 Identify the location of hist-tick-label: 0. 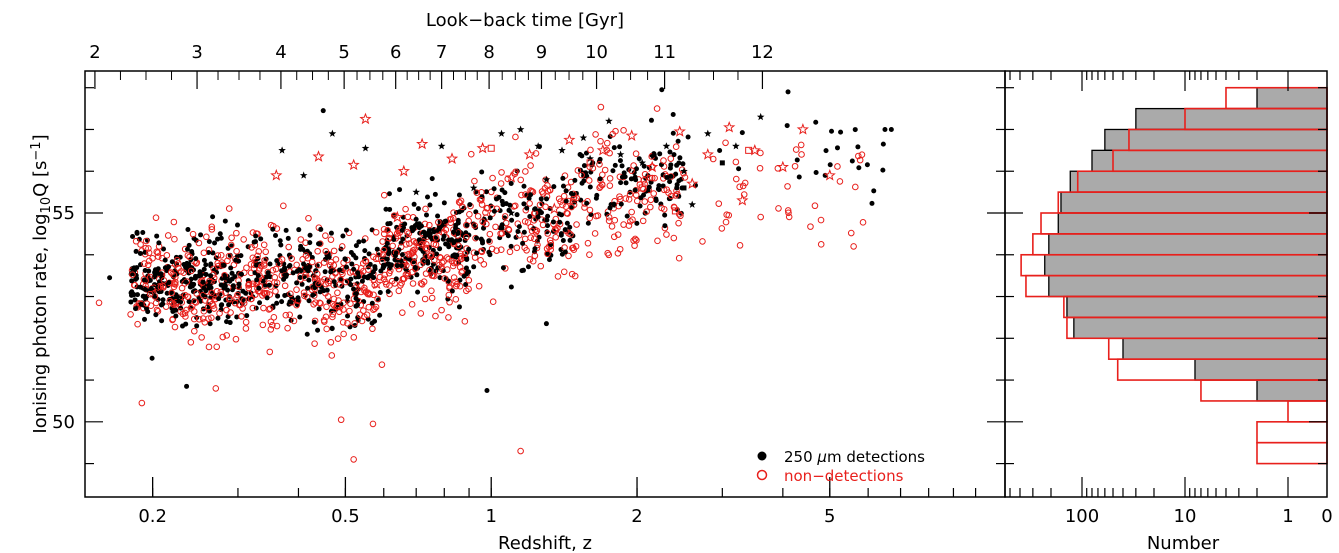
(1326, 516).